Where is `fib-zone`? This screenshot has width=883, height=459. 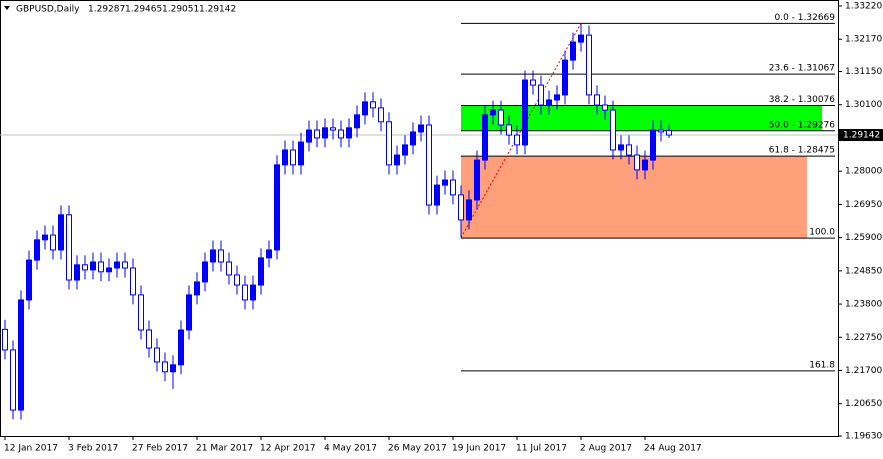
fib-zone is located at coordinates (641, 118).